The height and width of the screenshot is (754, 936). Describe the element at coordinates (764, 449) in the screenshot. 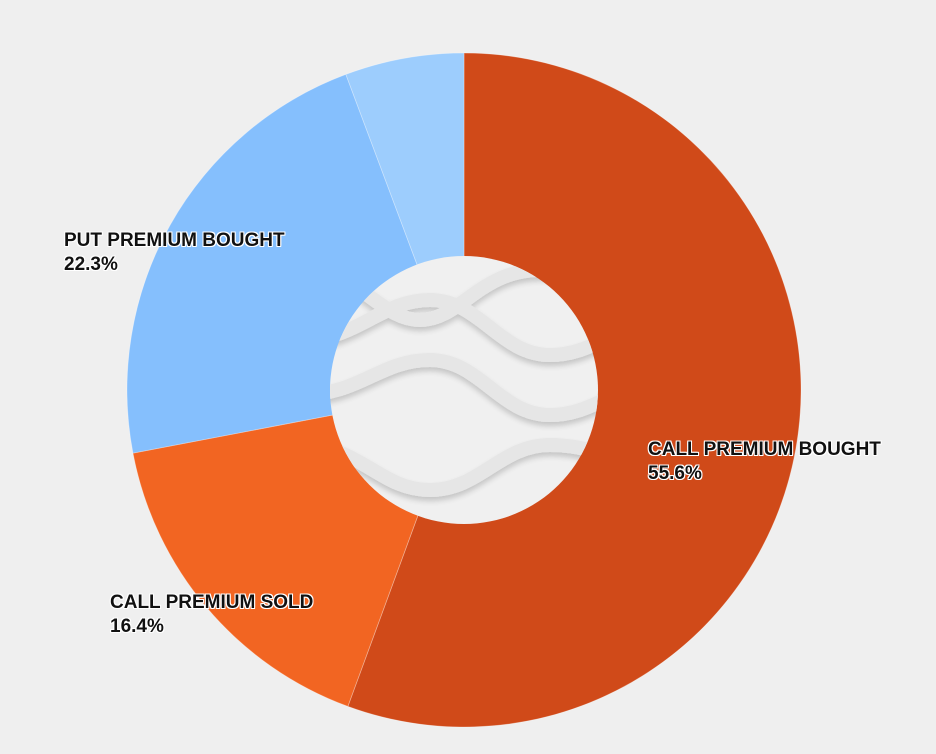

I see `slice-name: CALL PREMIUM BOUGHT` at that location.